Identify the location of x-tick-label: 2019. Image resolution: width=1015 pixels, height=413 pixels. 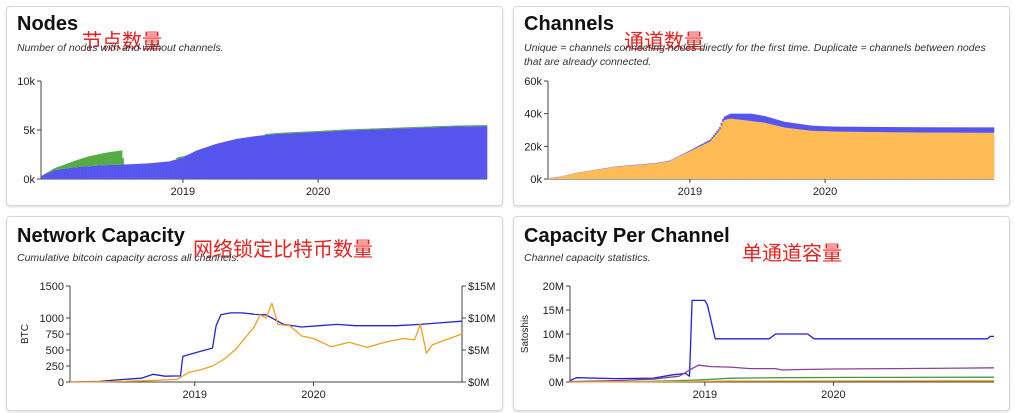
(690, 192).